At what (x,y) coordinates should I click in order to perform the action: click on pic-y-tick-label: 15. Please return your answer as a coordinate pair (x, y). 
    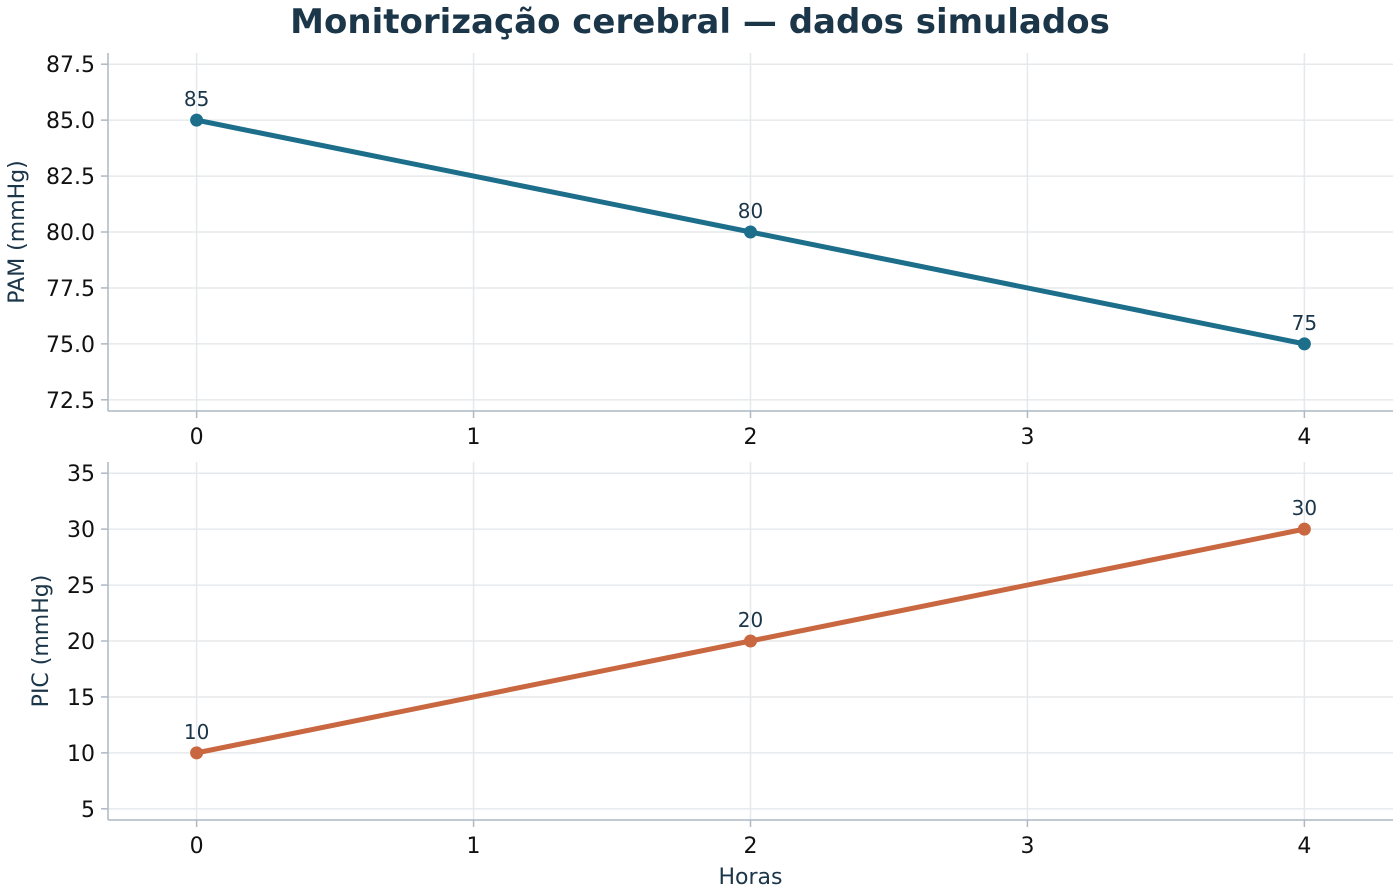
    Looking at the image, I should click on (81, 698).